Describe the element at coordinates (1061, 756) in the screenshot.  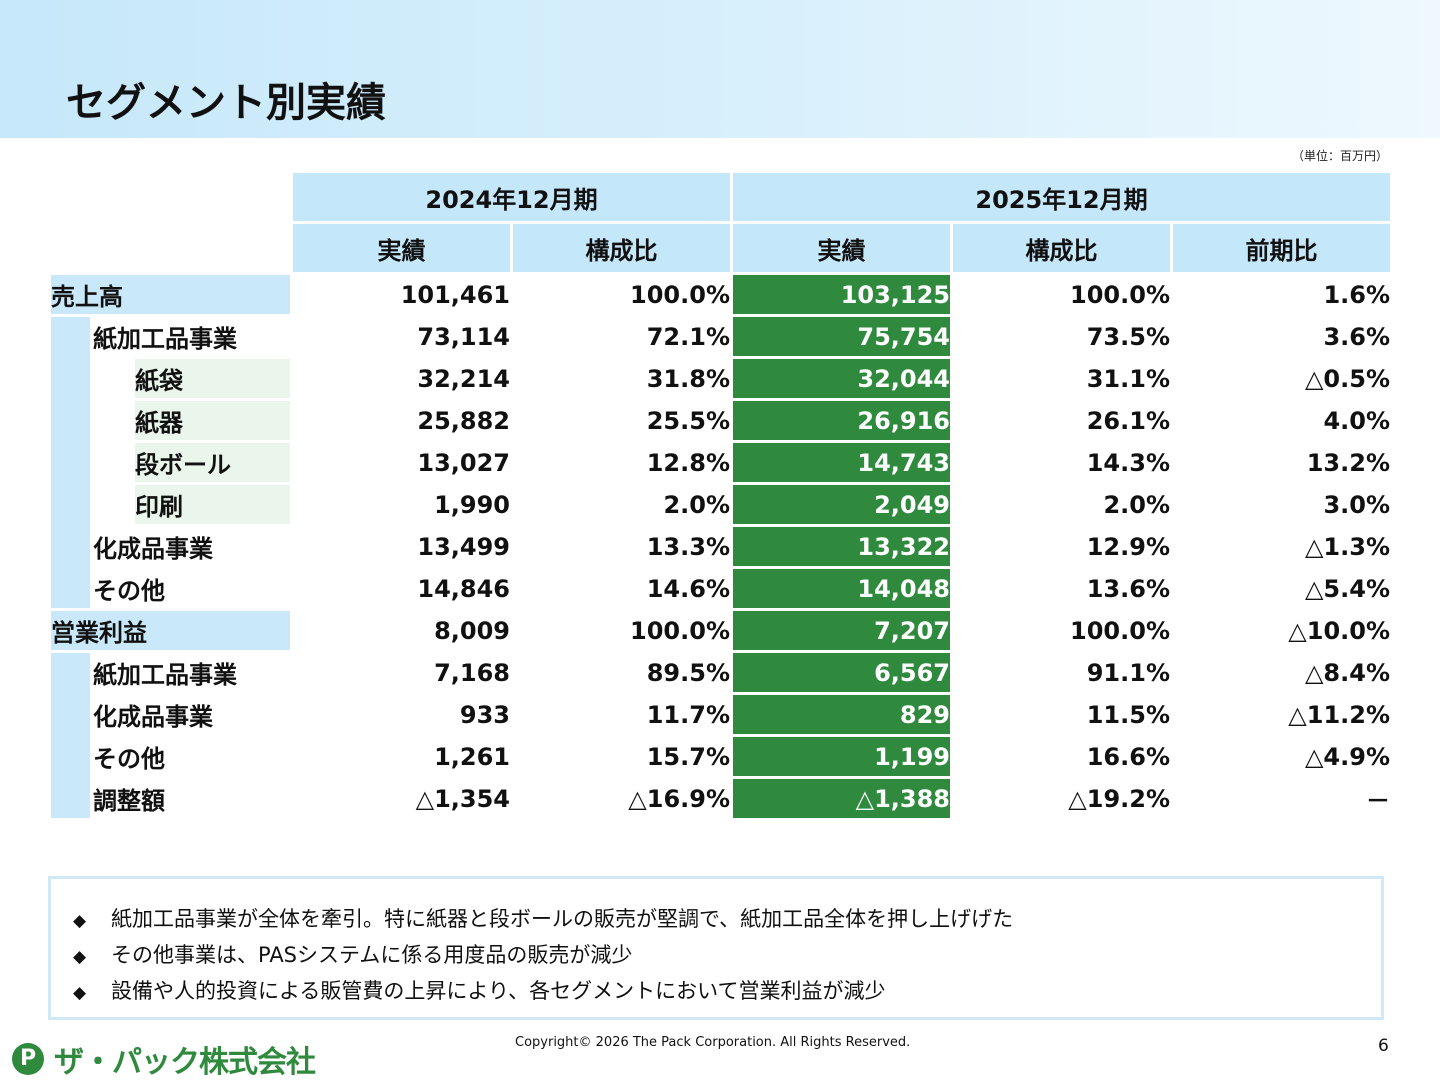
I see `cell-ratio-2025: 16.6%` at that location.